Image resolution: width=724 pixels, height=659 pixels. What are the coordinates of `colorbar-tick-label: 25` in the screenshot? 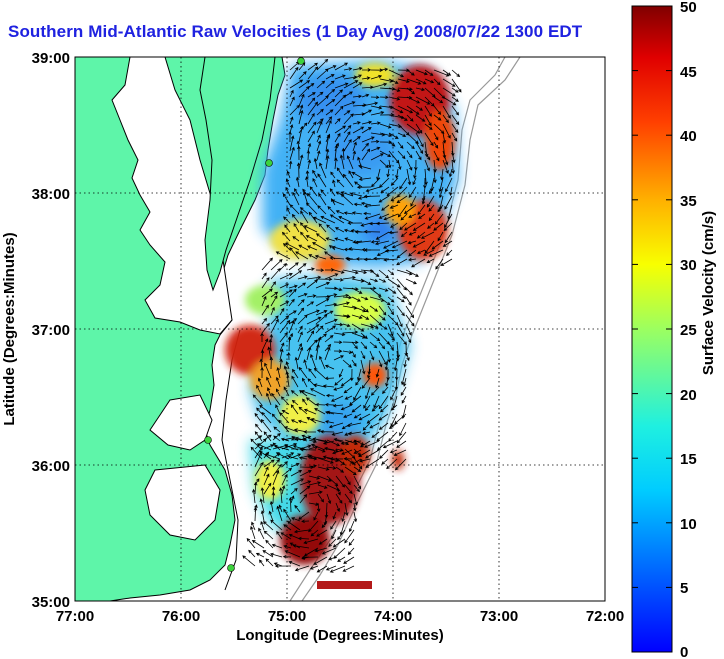 It's located at (688, 330).